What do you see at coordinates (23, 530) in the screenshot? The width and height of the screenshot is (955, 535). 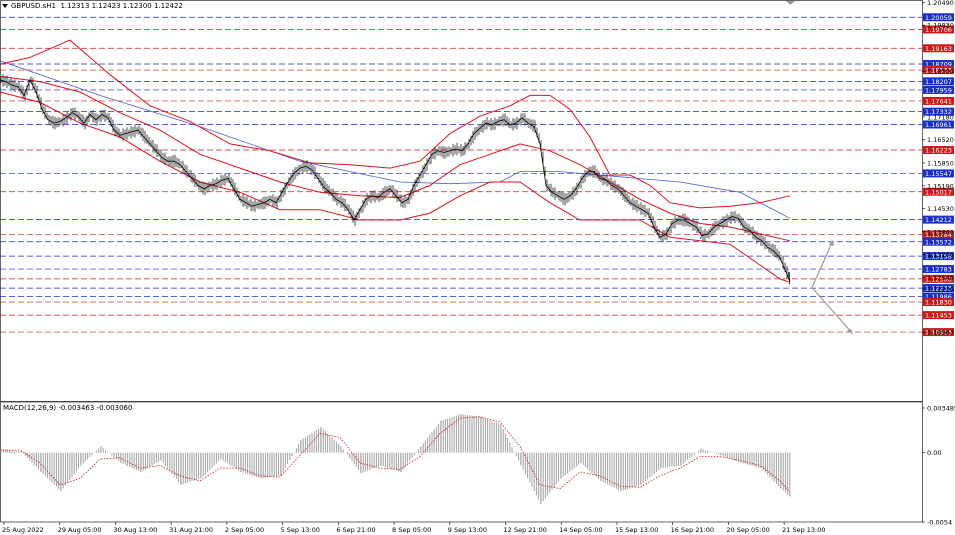 I see `x-axis-tick-label: 25 Aug 2022` at bounding box center [23, 530].